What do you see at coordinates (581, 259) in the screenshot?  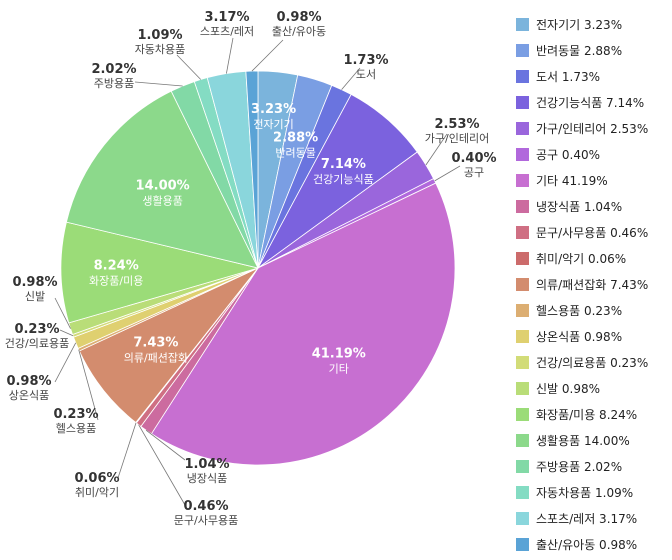 I see `legend-item: 취미/악기 0.06%` at bounding box center [581, 259].